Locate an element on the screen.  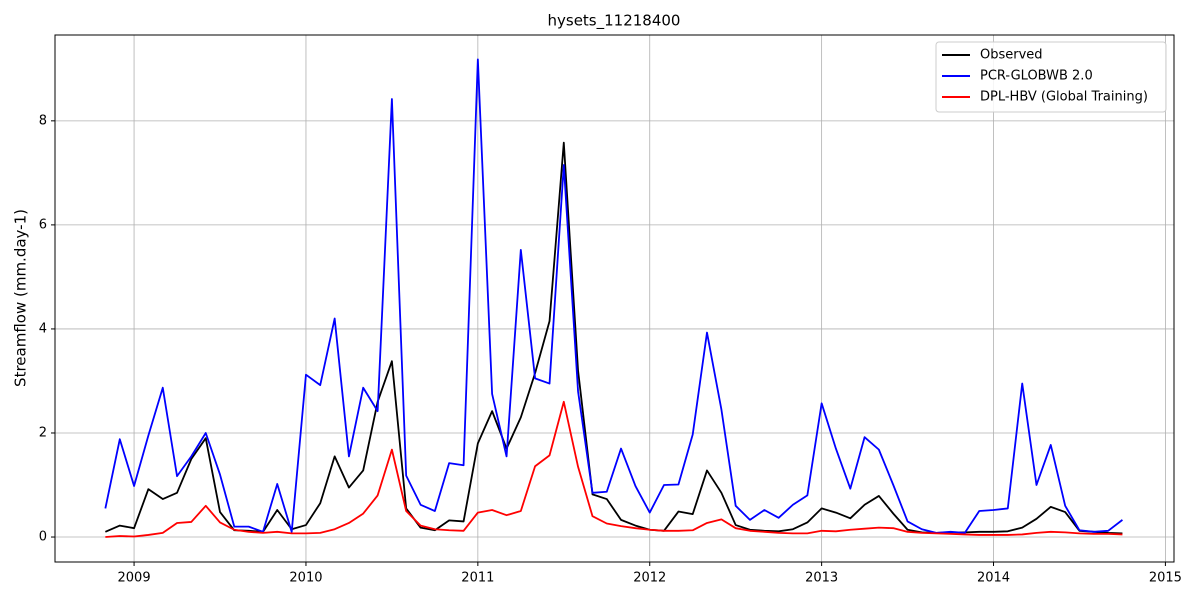
y-axis-label: Streamflow (mm.day-1) is located at coordinates (21, 298).